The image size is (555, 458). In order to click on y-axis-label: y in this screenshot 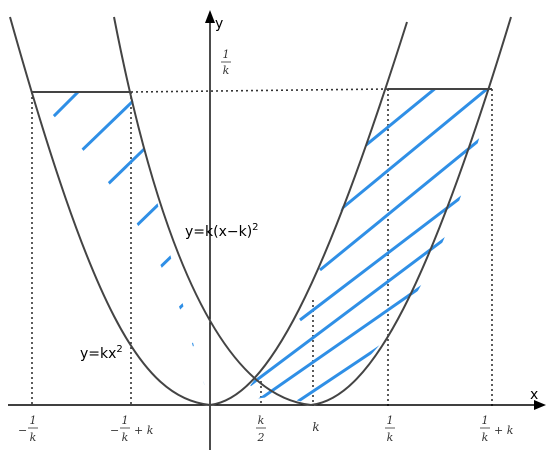, I will do `click(219, 24)`.